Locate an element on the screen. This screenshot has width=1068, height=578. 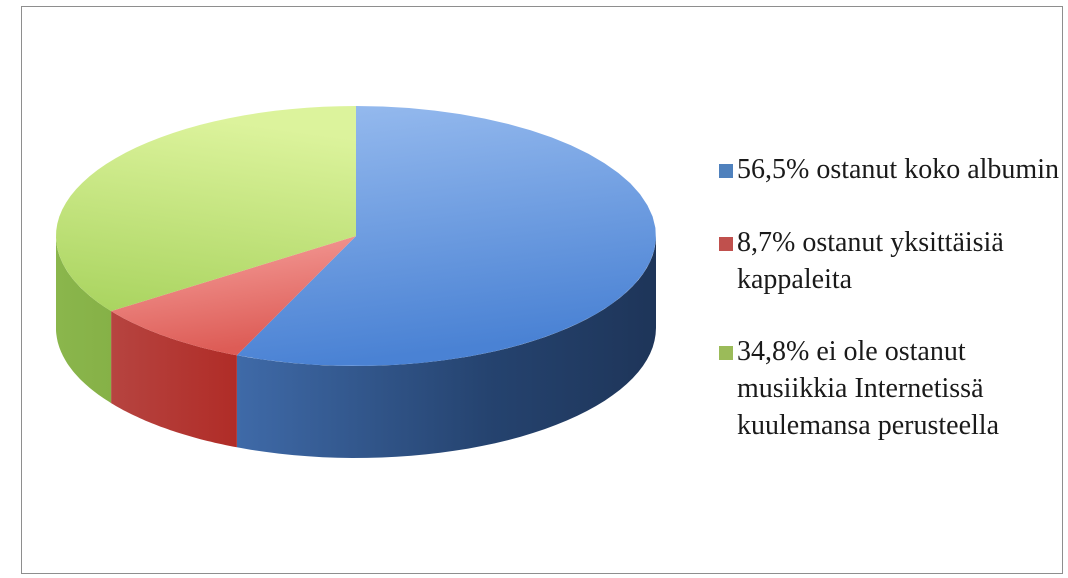
slice-yksittaisia-kappaleita-side is located at coordinates (174, 379).